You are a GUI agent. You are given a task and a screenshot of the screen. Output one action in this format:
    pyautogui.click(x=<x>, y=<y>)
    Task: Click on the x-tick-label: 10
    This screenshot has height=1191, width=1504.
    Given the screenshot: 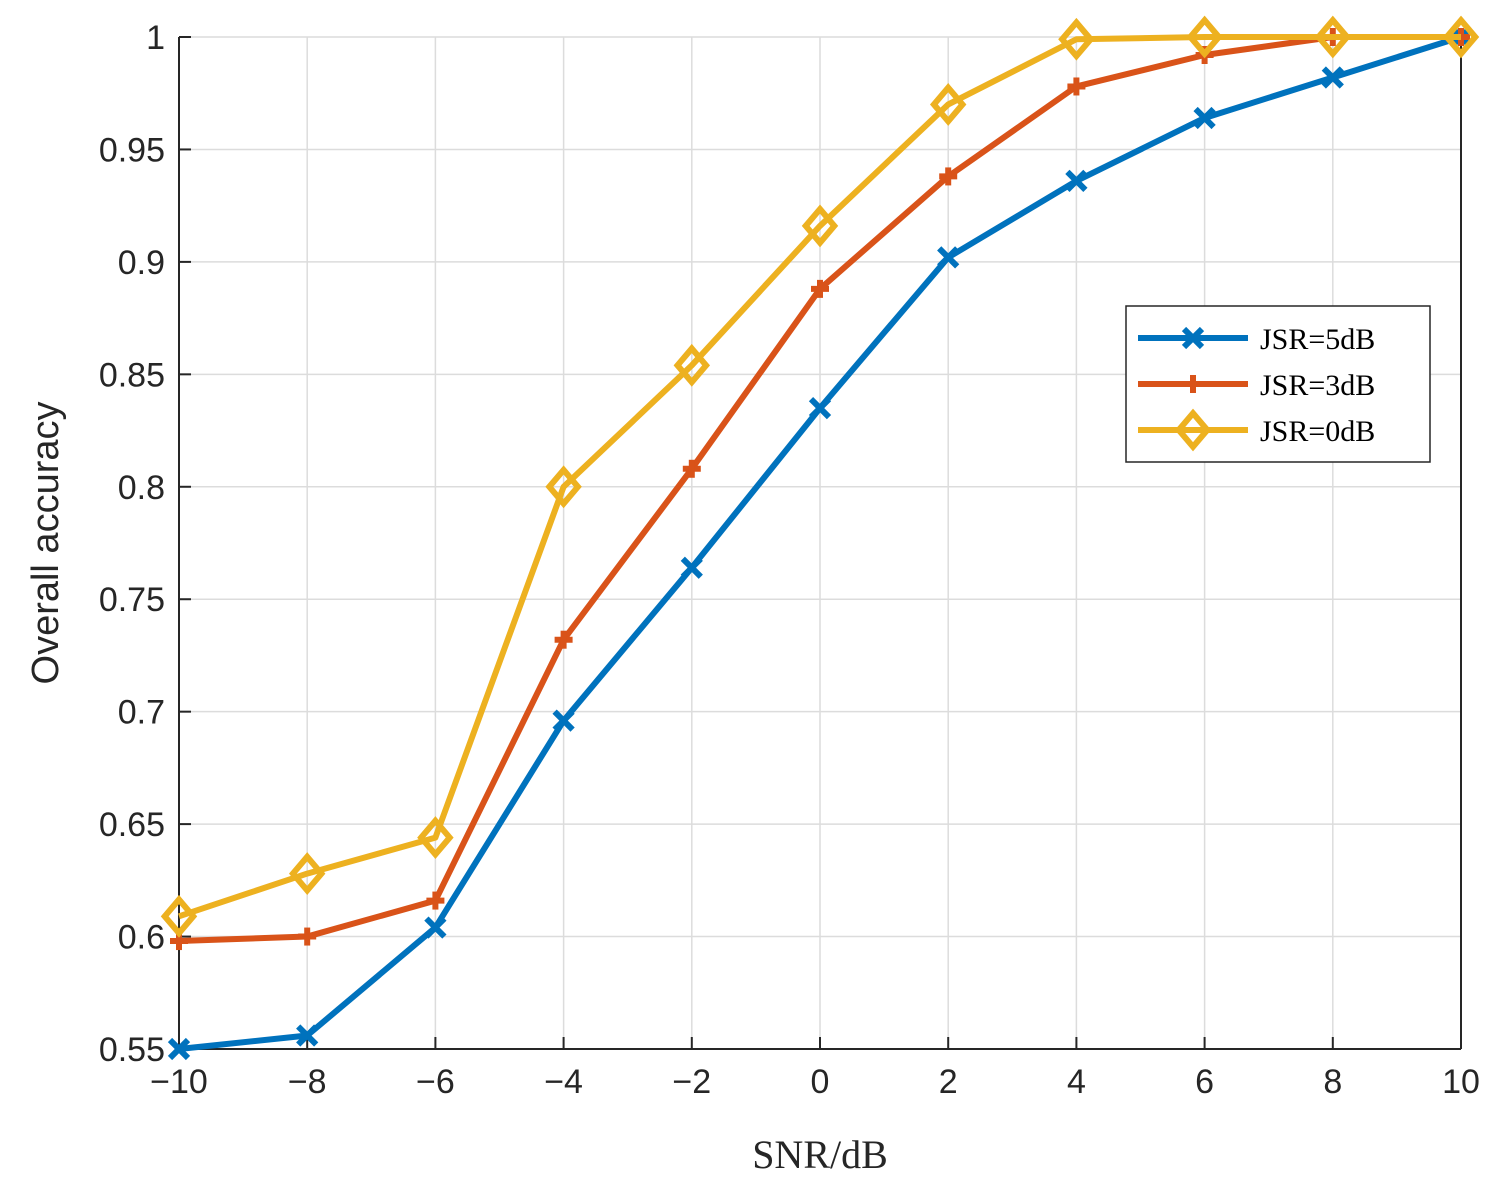 What is the action you would take?
    pyautogui.click(x=1461, y=1082)
    